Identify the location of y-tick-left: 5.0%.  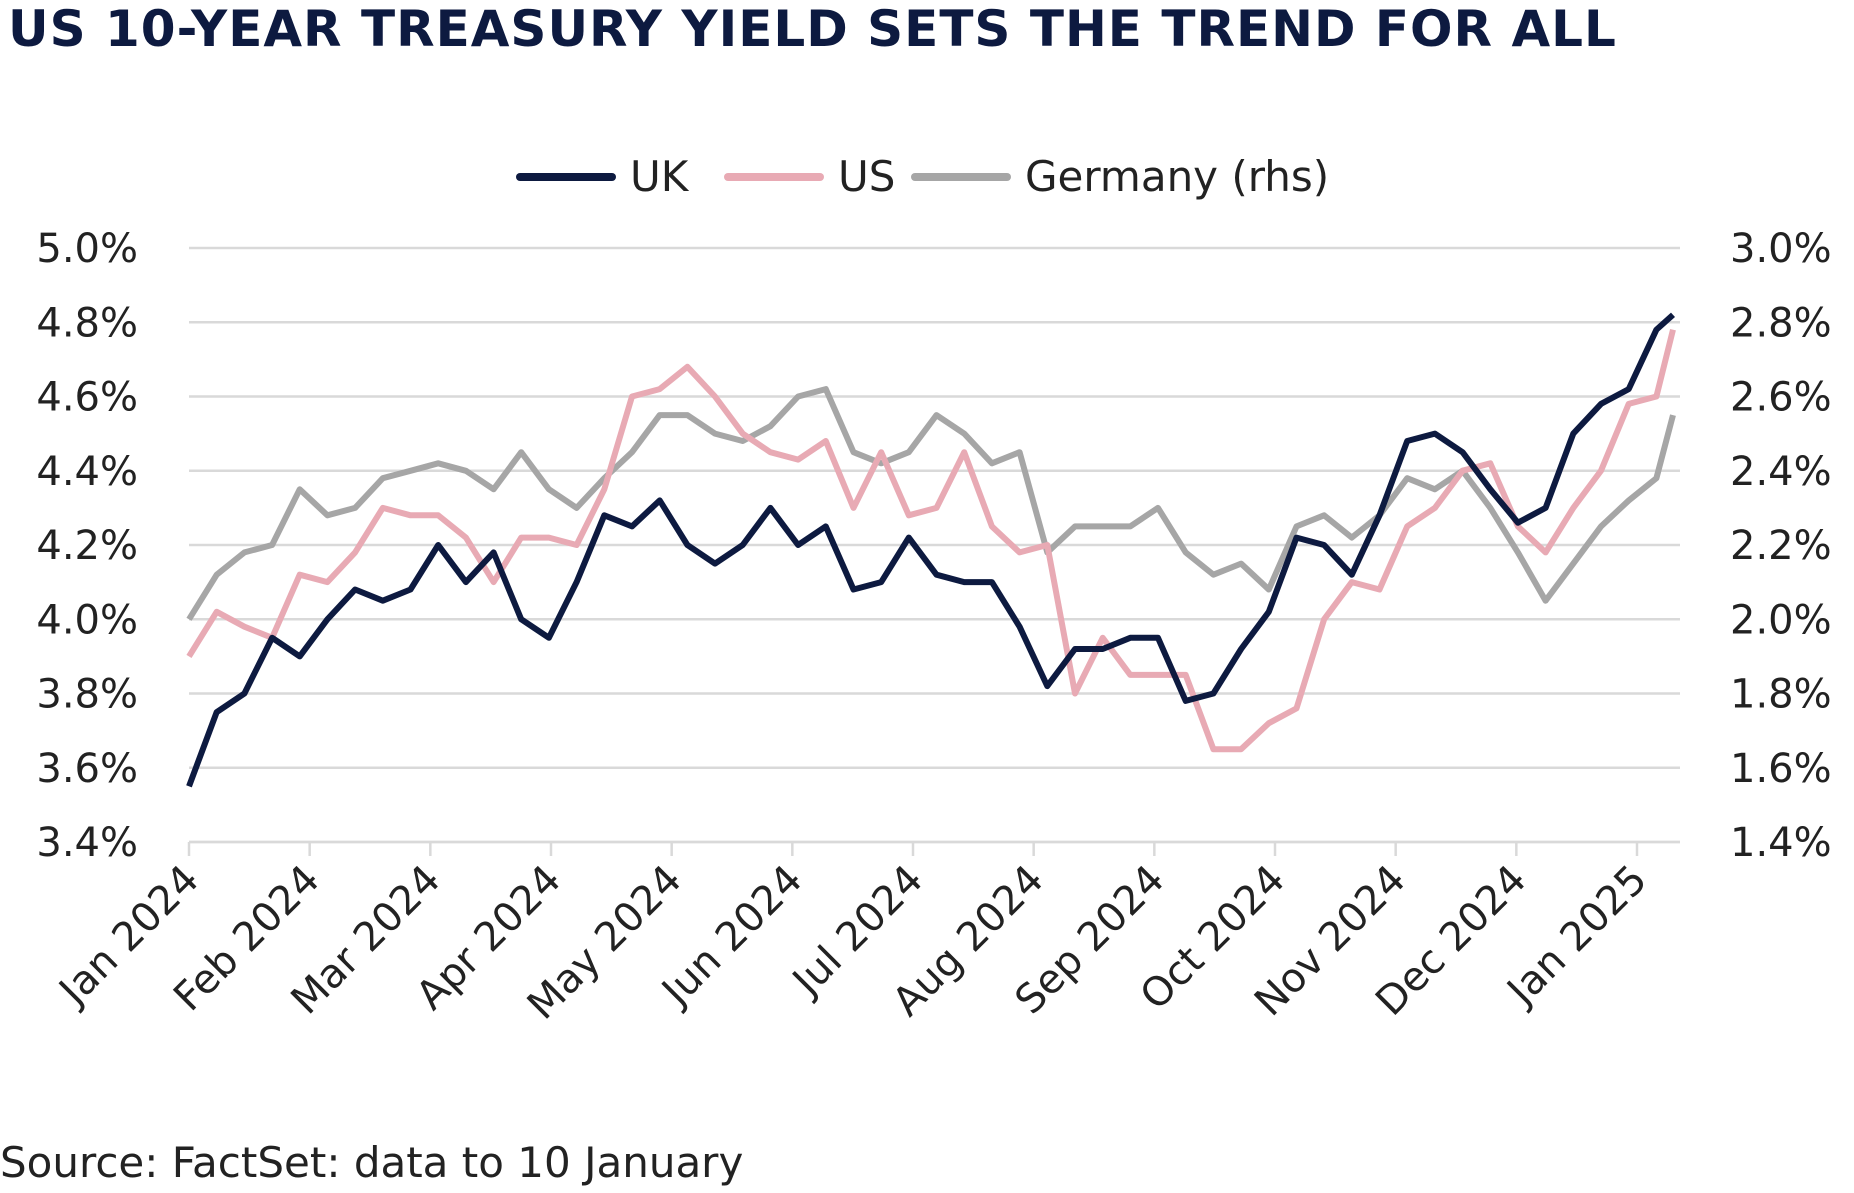
(87, 249).